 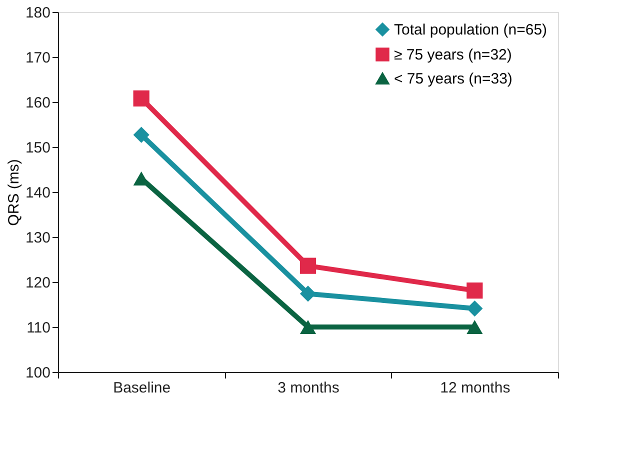 What do you see at coordinates (475, 388) in the screenshot?
I see `x-tick-label: 12 months` at bounding box center [475, 388].